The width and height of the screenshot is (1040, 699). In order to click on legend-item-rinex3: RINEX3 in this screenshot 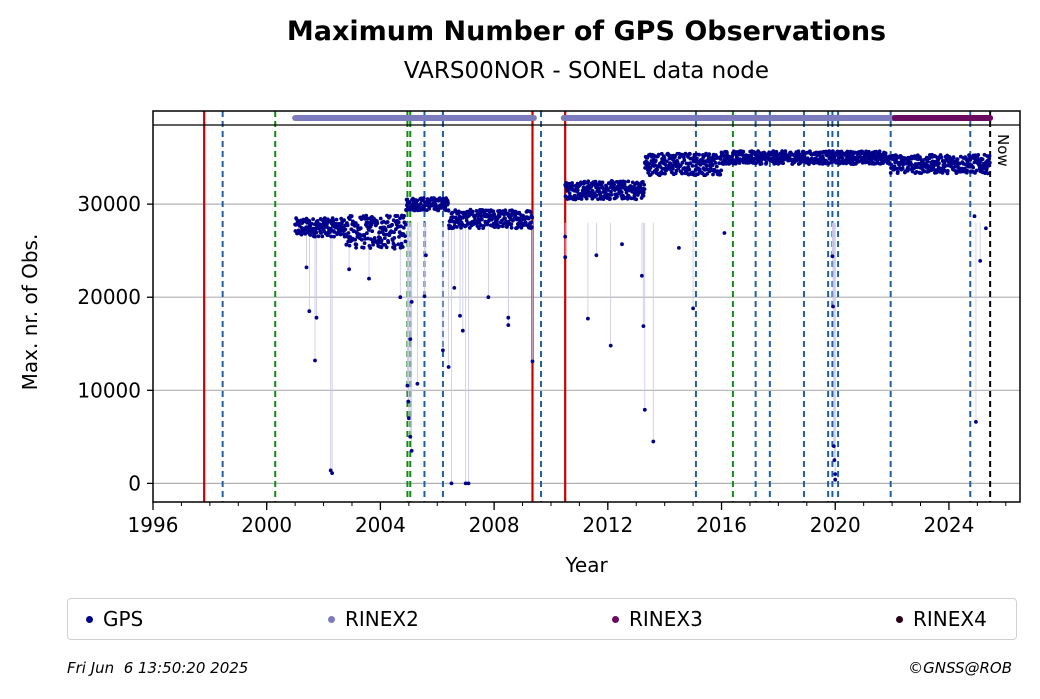, I will do `click(657, 619)`.